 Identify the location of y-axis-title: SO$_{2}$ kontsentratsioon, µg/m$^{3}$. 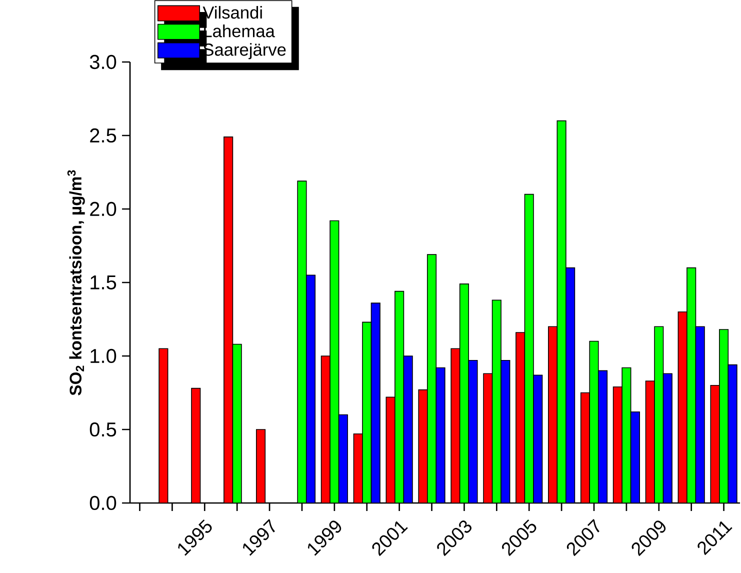
(76, 283).